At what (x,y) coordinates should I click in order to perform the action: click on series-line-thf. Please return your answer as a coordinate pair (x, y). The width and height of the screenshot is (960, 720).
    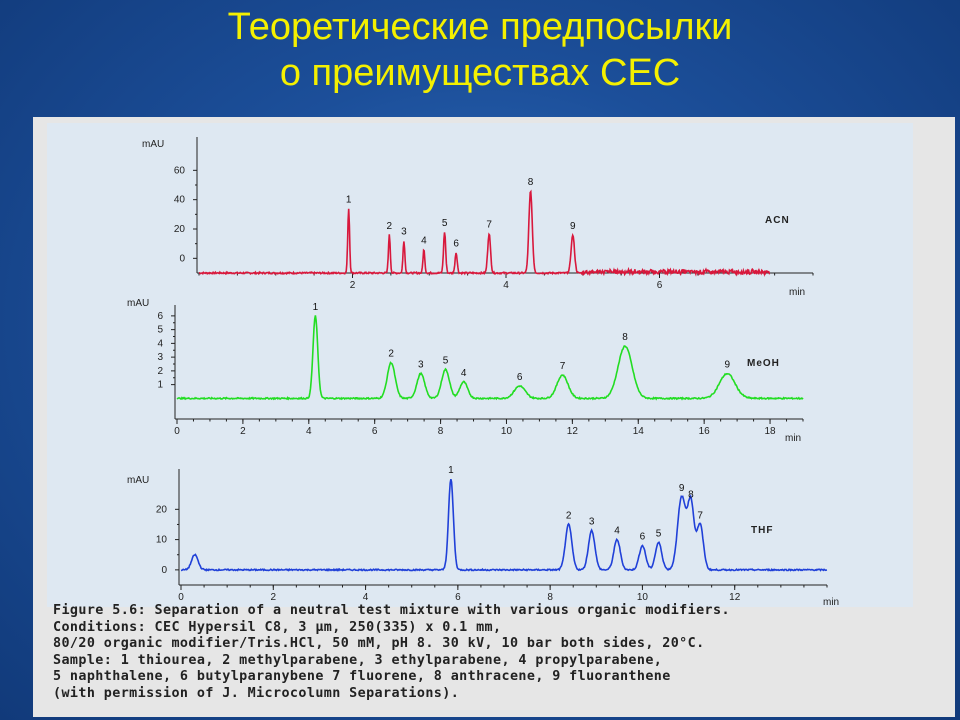
    Looking at the image, I should click on (504, 525).